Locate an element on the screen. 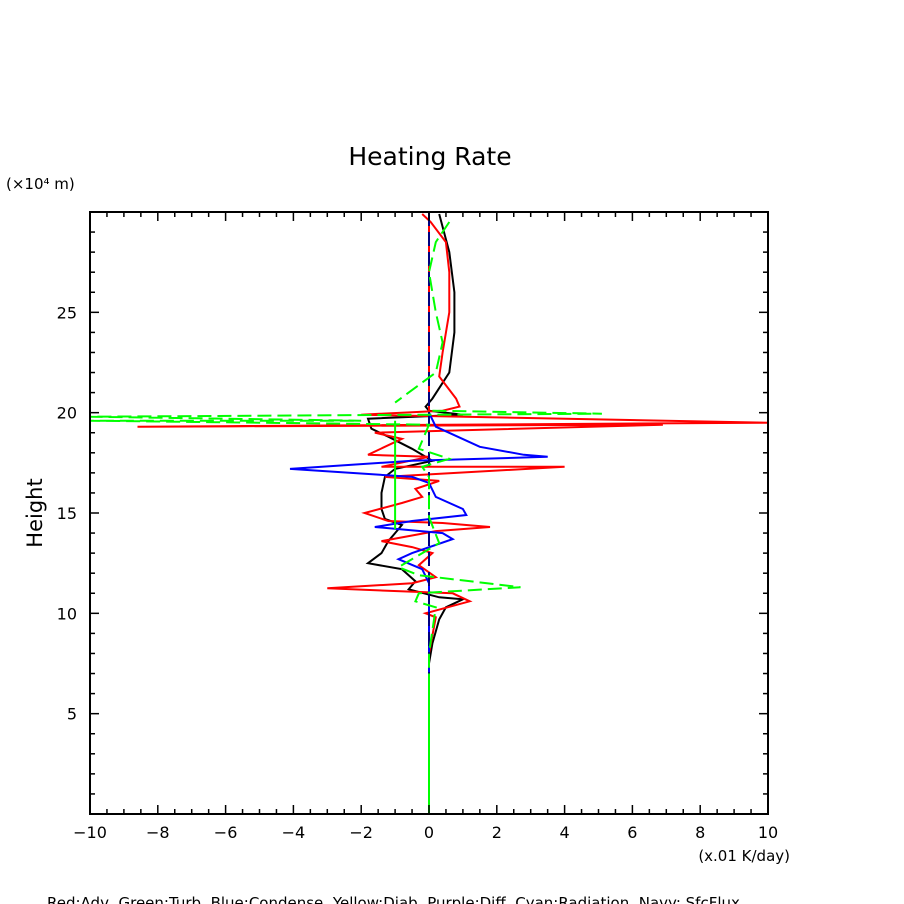 The width and height of the screenshot is (904, 904). y-tick-label: 20 is located at coordinates (67, 413).